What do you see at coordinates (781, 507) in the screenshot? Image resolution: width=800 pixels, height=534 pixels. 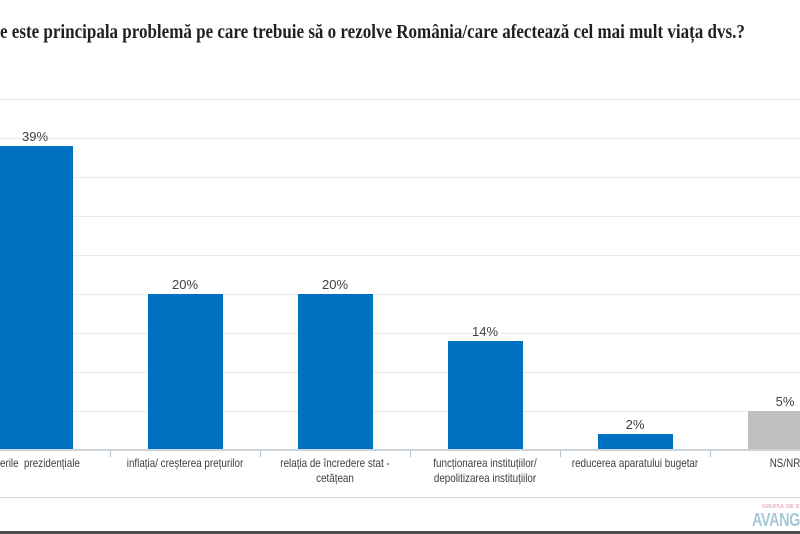 I see `logo-tagline: GRUPUL DE STUDII SOCIOCOMPORTAMENTALE` at bounding box center [781, 507].